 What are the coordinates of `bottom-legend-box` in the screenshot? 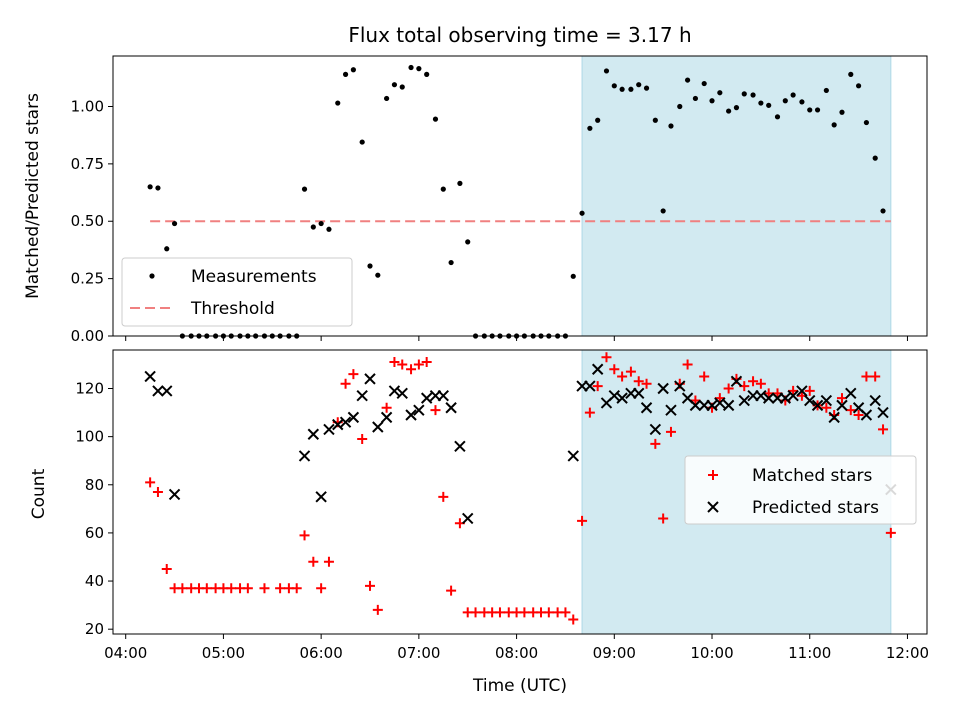 It's located at (800, 490).